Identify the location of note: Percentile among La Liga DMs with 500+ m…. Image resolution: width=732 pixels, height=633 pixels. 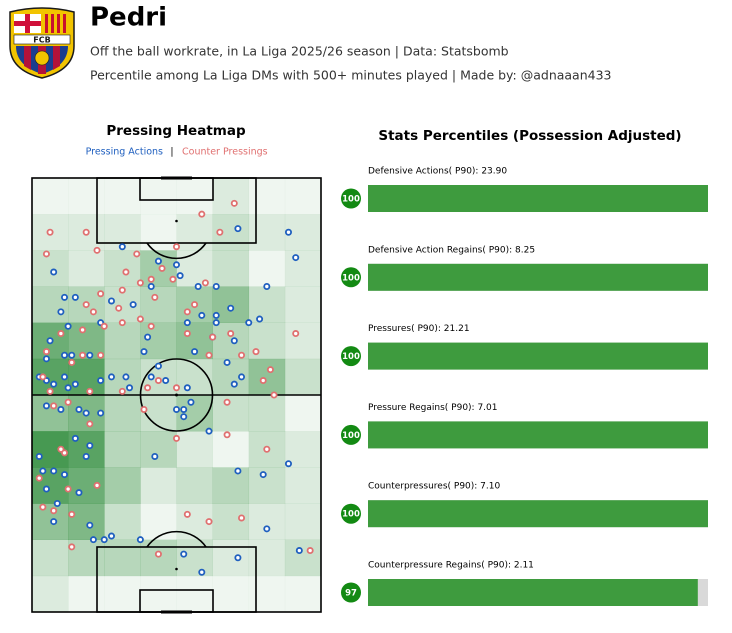
(351, 75).